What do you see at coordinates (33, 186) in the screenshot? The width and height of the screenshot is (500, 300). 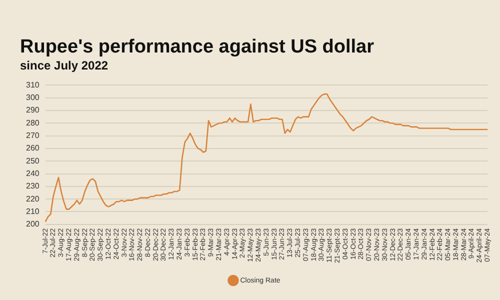 I see `y-tick-label: 230` at bounding box center [33, 186].